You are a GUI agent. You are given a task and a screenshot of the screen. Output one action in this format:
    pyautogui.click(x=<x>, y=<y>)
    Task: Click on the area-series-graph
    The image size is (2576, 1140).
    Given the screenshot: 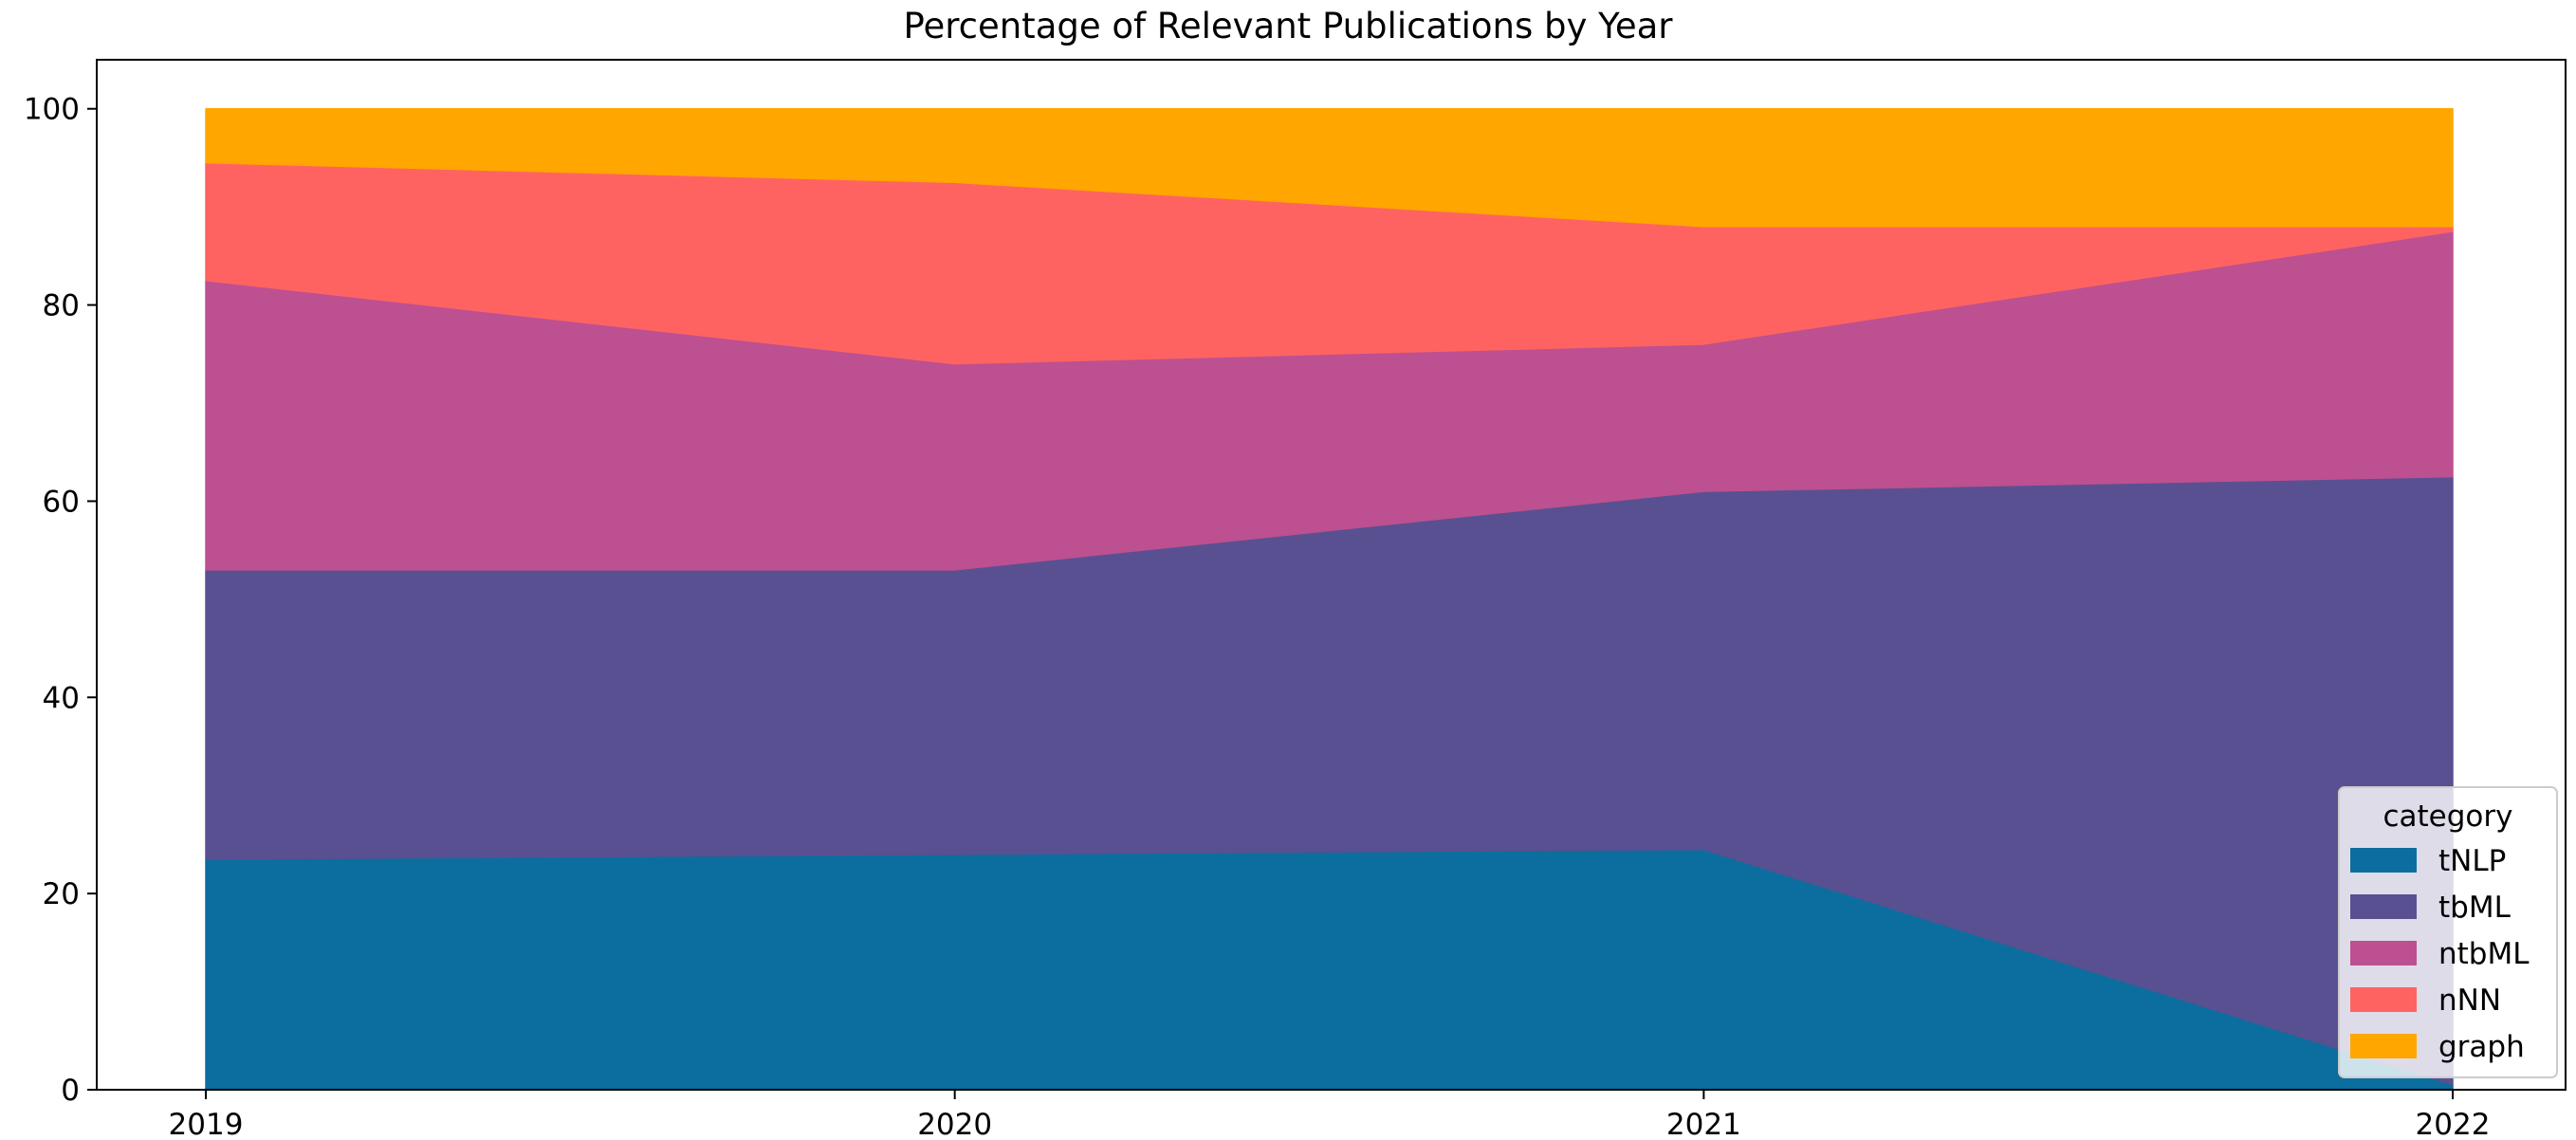 What is the action you would take?
    pyautogui.click(x=1329, y=167)
    